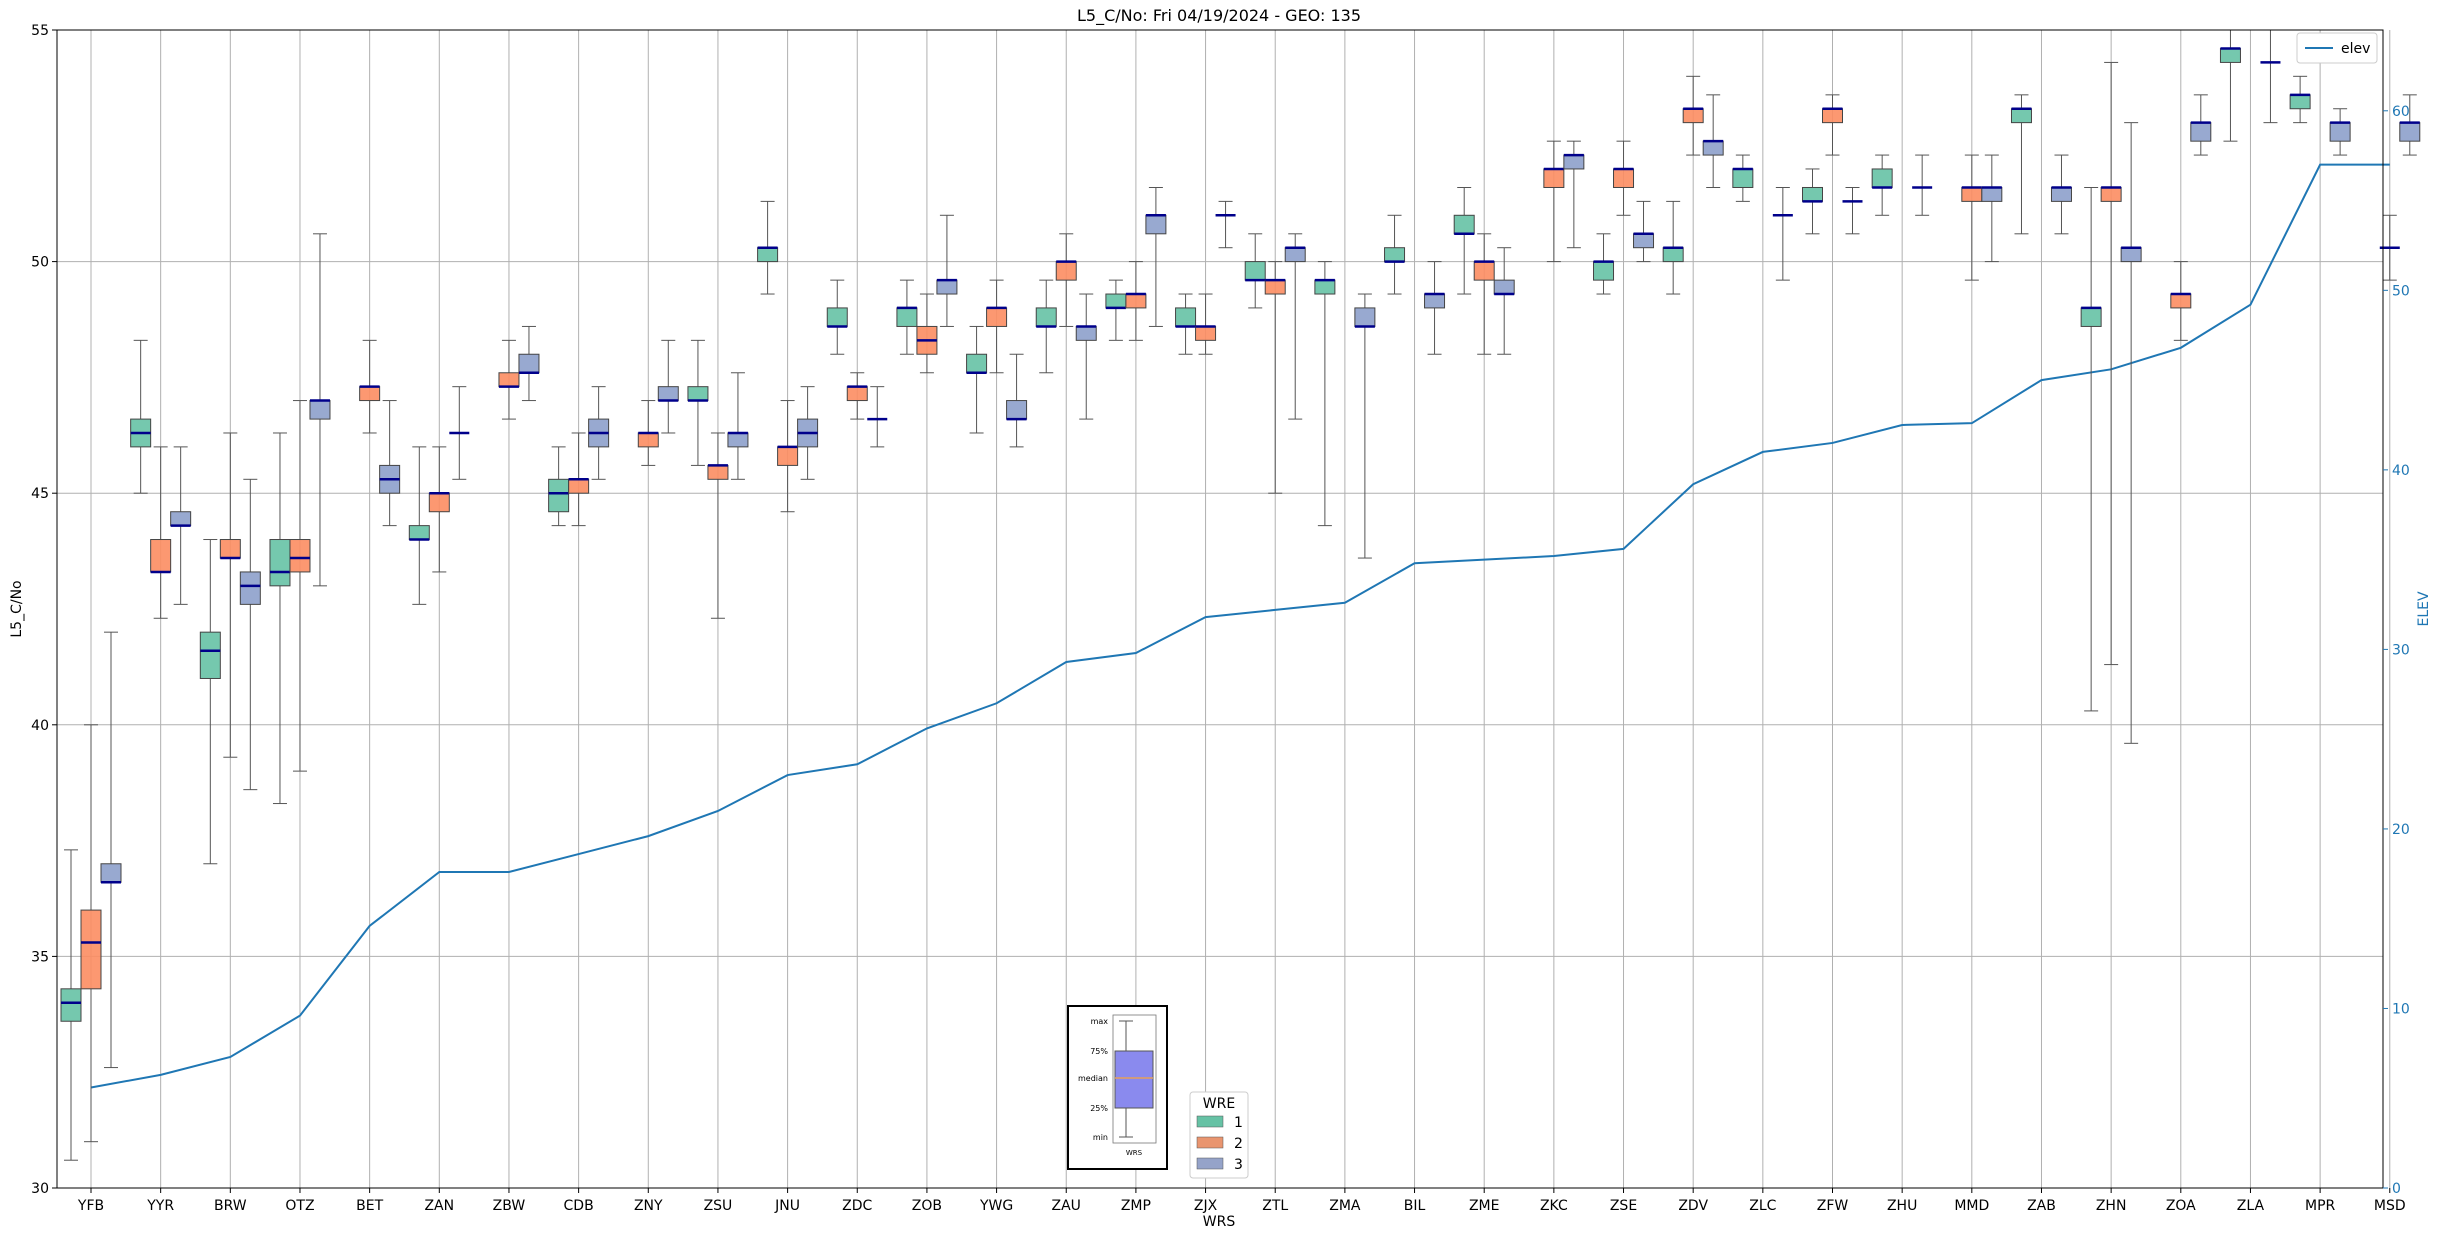  Describe the element at coordinates (2230, 85) in the screenshot. I see `box-wre1-zla` at that location.